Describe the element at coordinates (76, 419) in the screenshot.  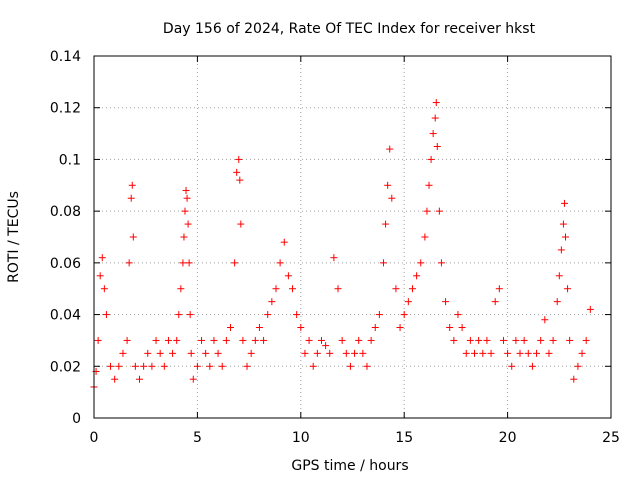
I see `y-tick-label: 0` at that location.